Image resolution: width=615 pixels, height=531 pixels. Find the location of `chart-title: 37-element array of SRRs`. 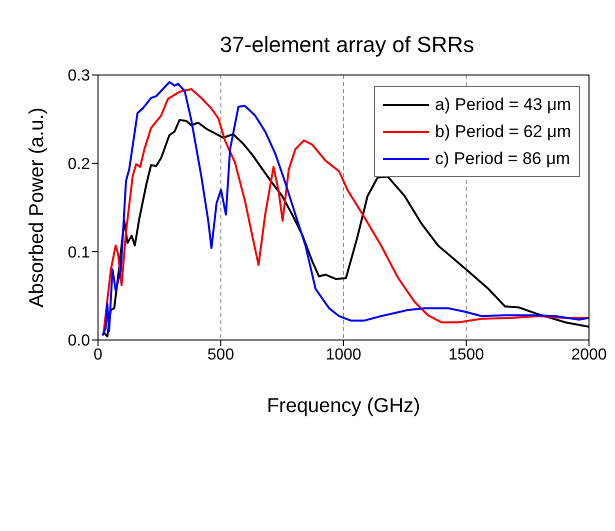

chart-title: 37-element array of SRRs is located at coordinates (347, 45).